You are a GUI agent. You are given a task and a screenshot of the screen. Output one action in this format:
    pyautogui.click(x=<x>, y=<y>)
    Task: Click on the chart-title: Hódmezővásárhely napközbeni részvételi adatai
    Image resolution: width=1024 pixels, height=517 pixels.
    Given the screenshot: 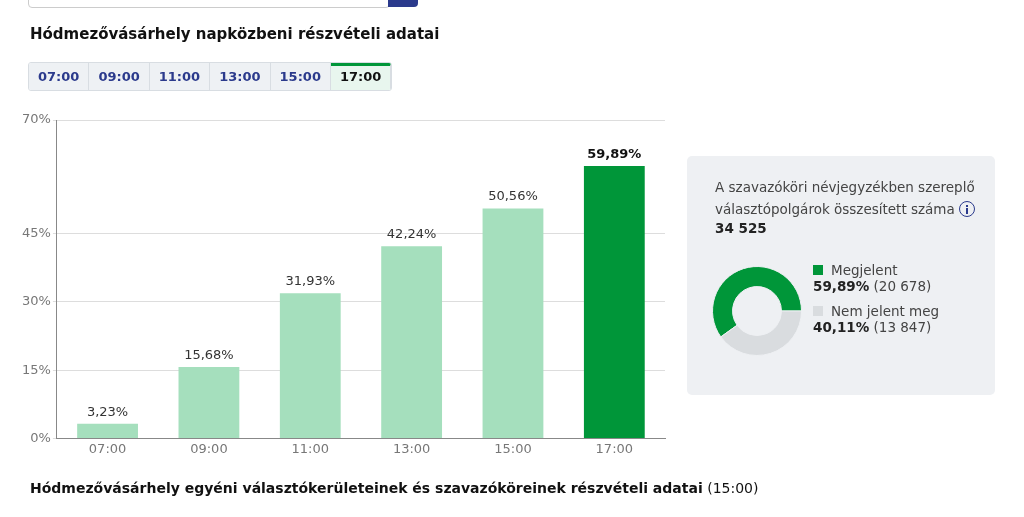 What is the action you would take?
    pyautogui.click(x=235, y=34)
    